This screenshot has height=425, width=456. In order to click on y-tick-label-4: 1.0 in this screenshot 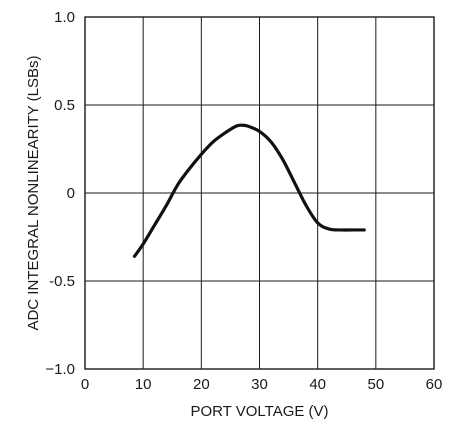, I will do `click(64, 17)`.